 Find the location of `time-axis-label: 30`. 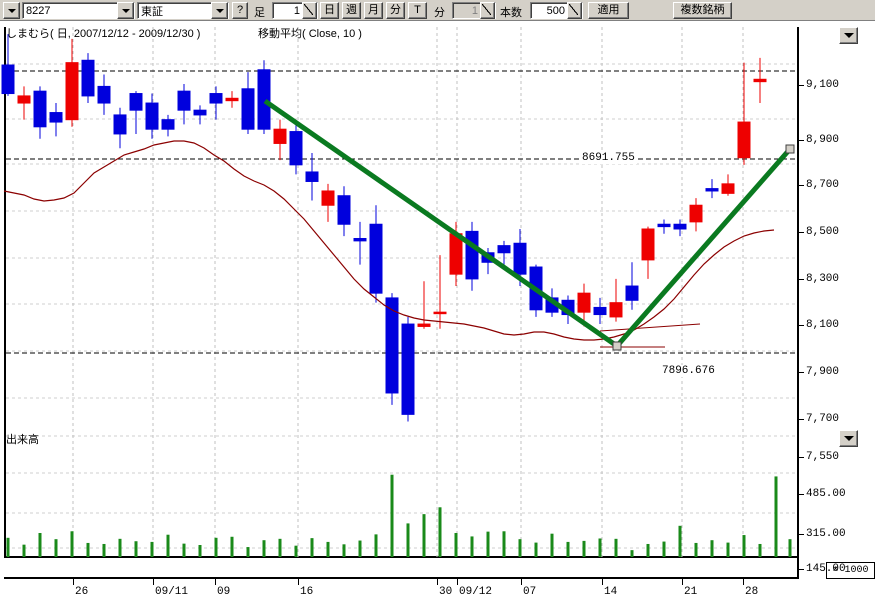

time-axis-label: 30 is located at coordinates (446, 592).